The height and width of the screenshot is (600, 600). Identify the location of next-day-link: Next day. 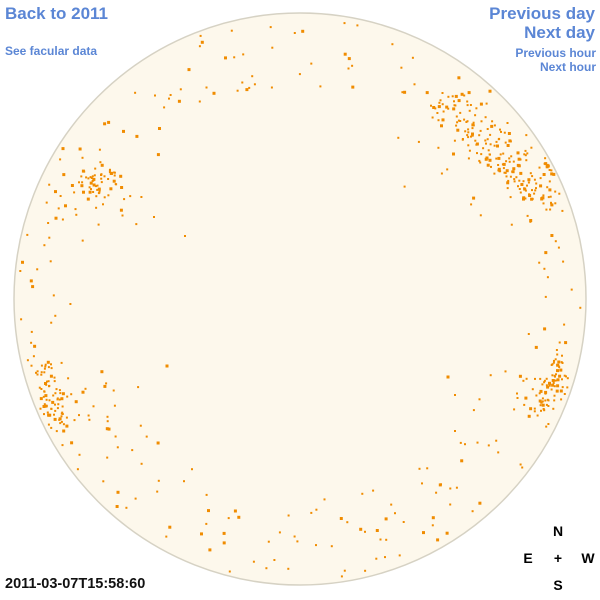
(559, 32).